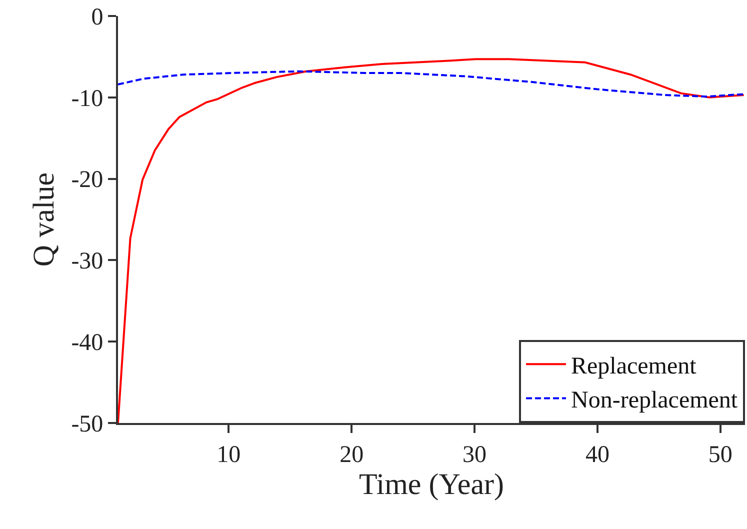 The height and width of the screenshot is (529, 747). What do you see at coordinates (720, 455) in the screenshot?
I see `x-tick-label: 50` at bounding box center [720, 455].